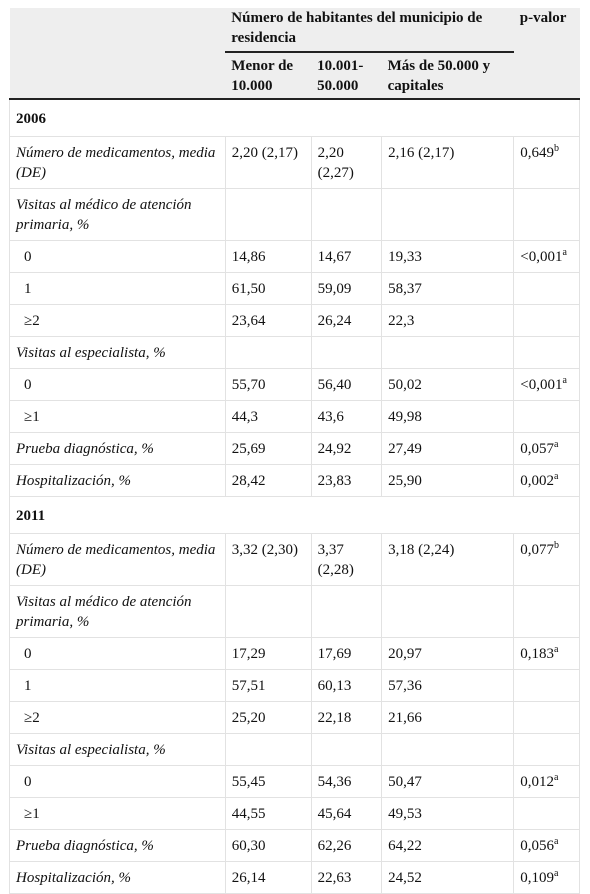 This screenshot has height=894, width=590. I want to click on value-large: 64,22, so click(448, 845).